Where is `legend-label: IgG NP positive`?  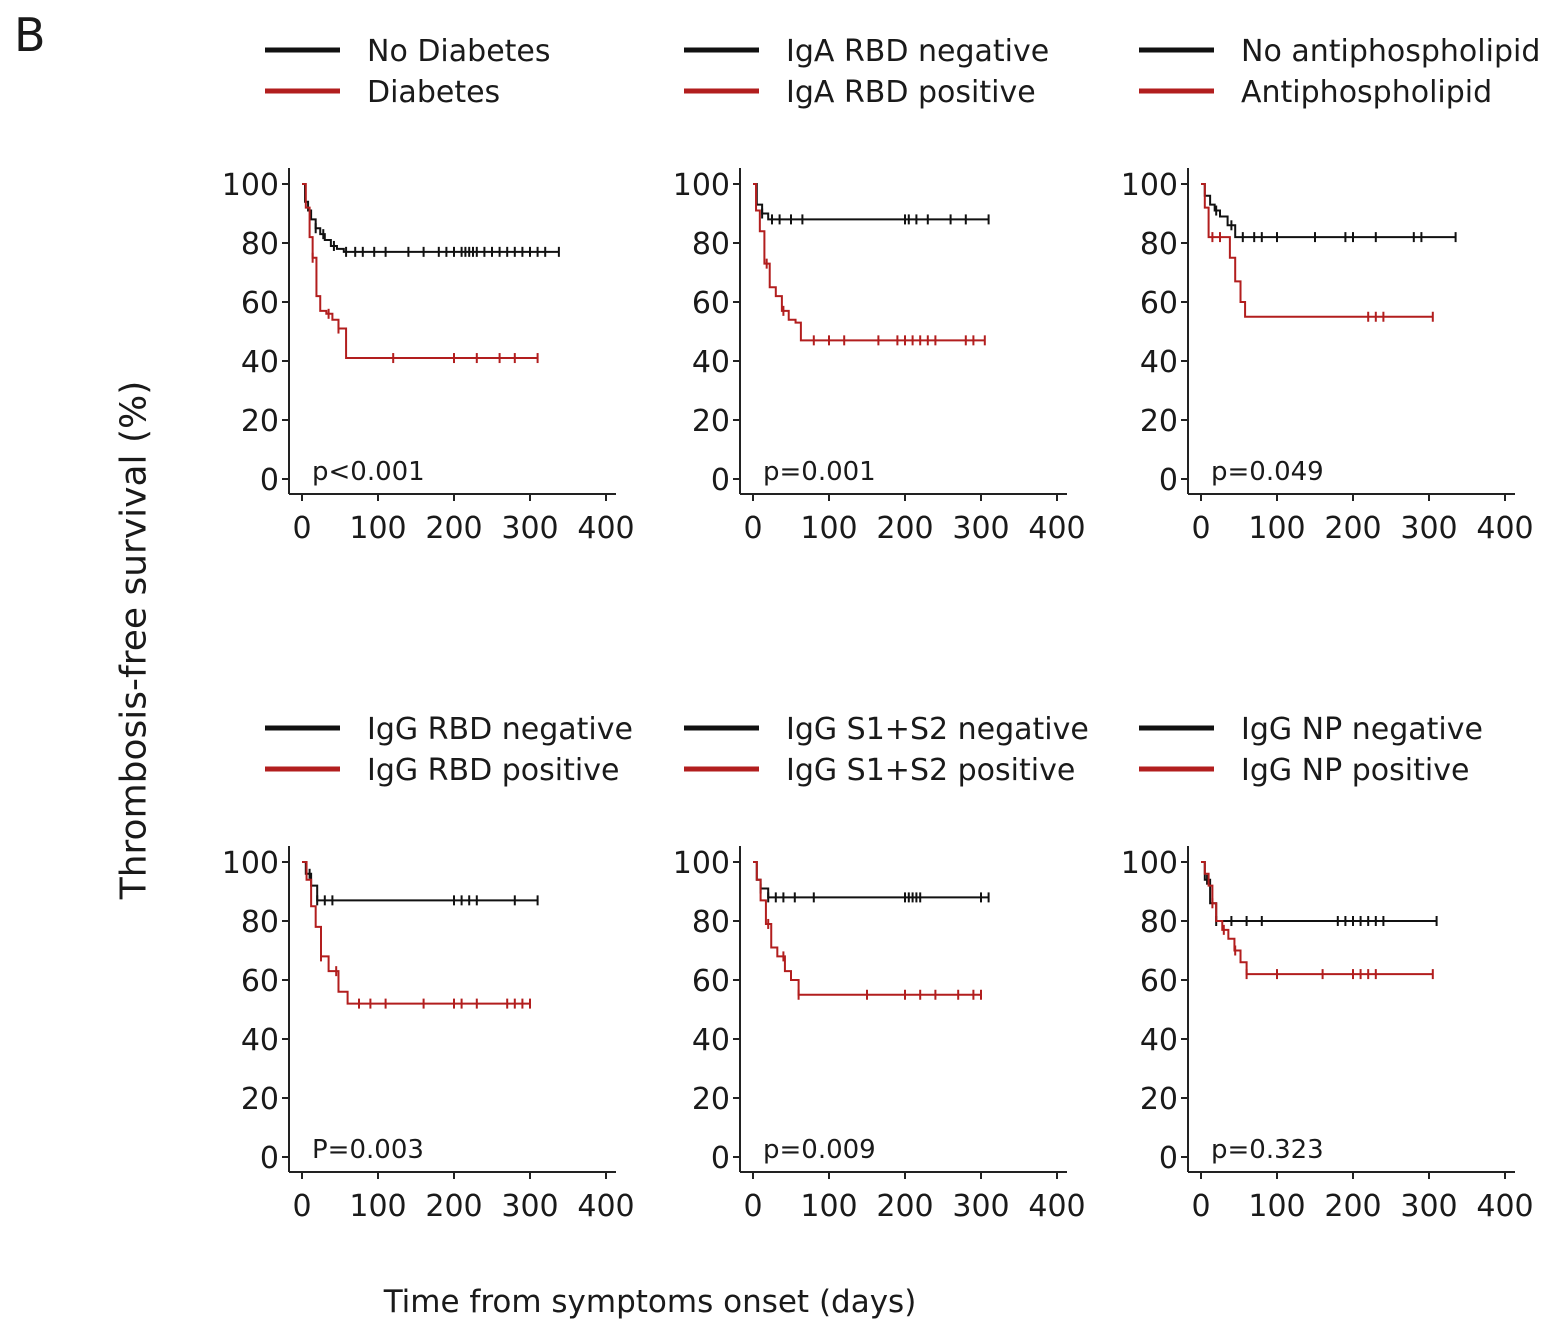
legend-label: IgG NP positive is located at coordinates (1355, 770).